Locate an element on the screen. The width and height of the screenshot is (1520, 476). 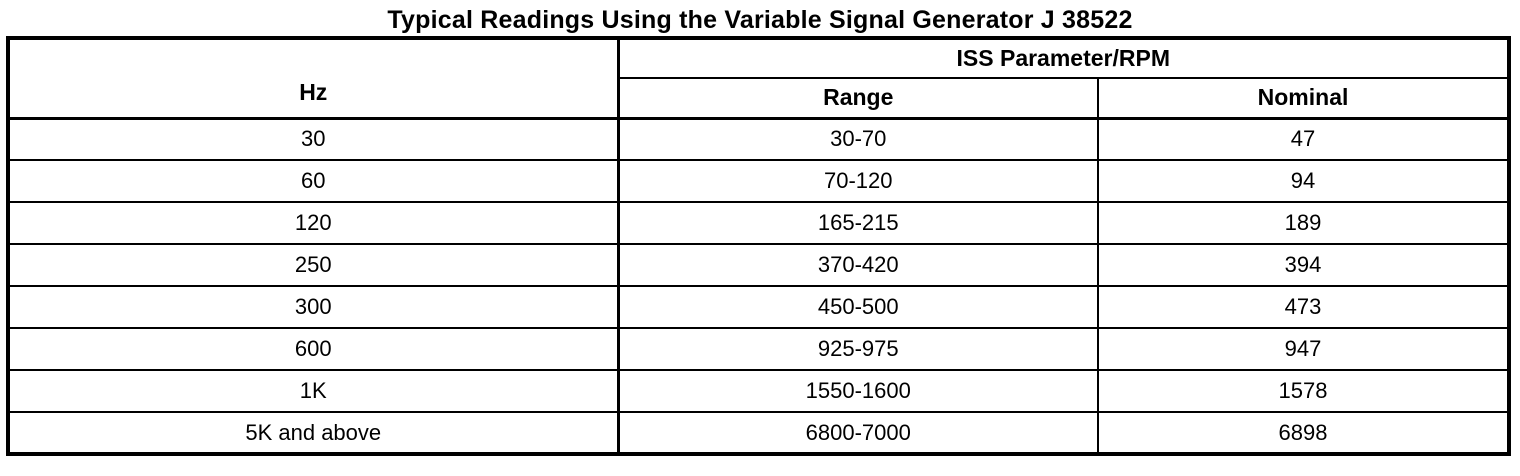
cell-range: 165-215 is located at coordinates (858, 223).